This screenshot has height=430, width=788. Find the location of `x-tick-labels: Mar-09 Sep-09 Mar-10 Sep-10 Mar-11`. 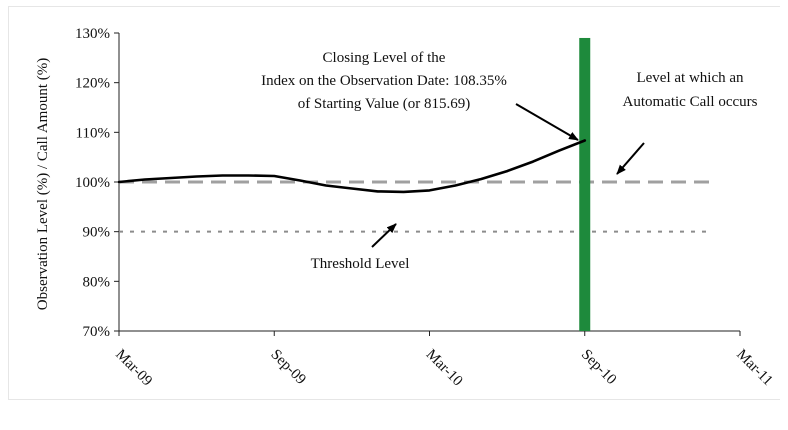

x-tick-labels: Mar-09 Sep-09 Mar-10 Sep-10 Mar-11 is located at coordinates (444, 368).